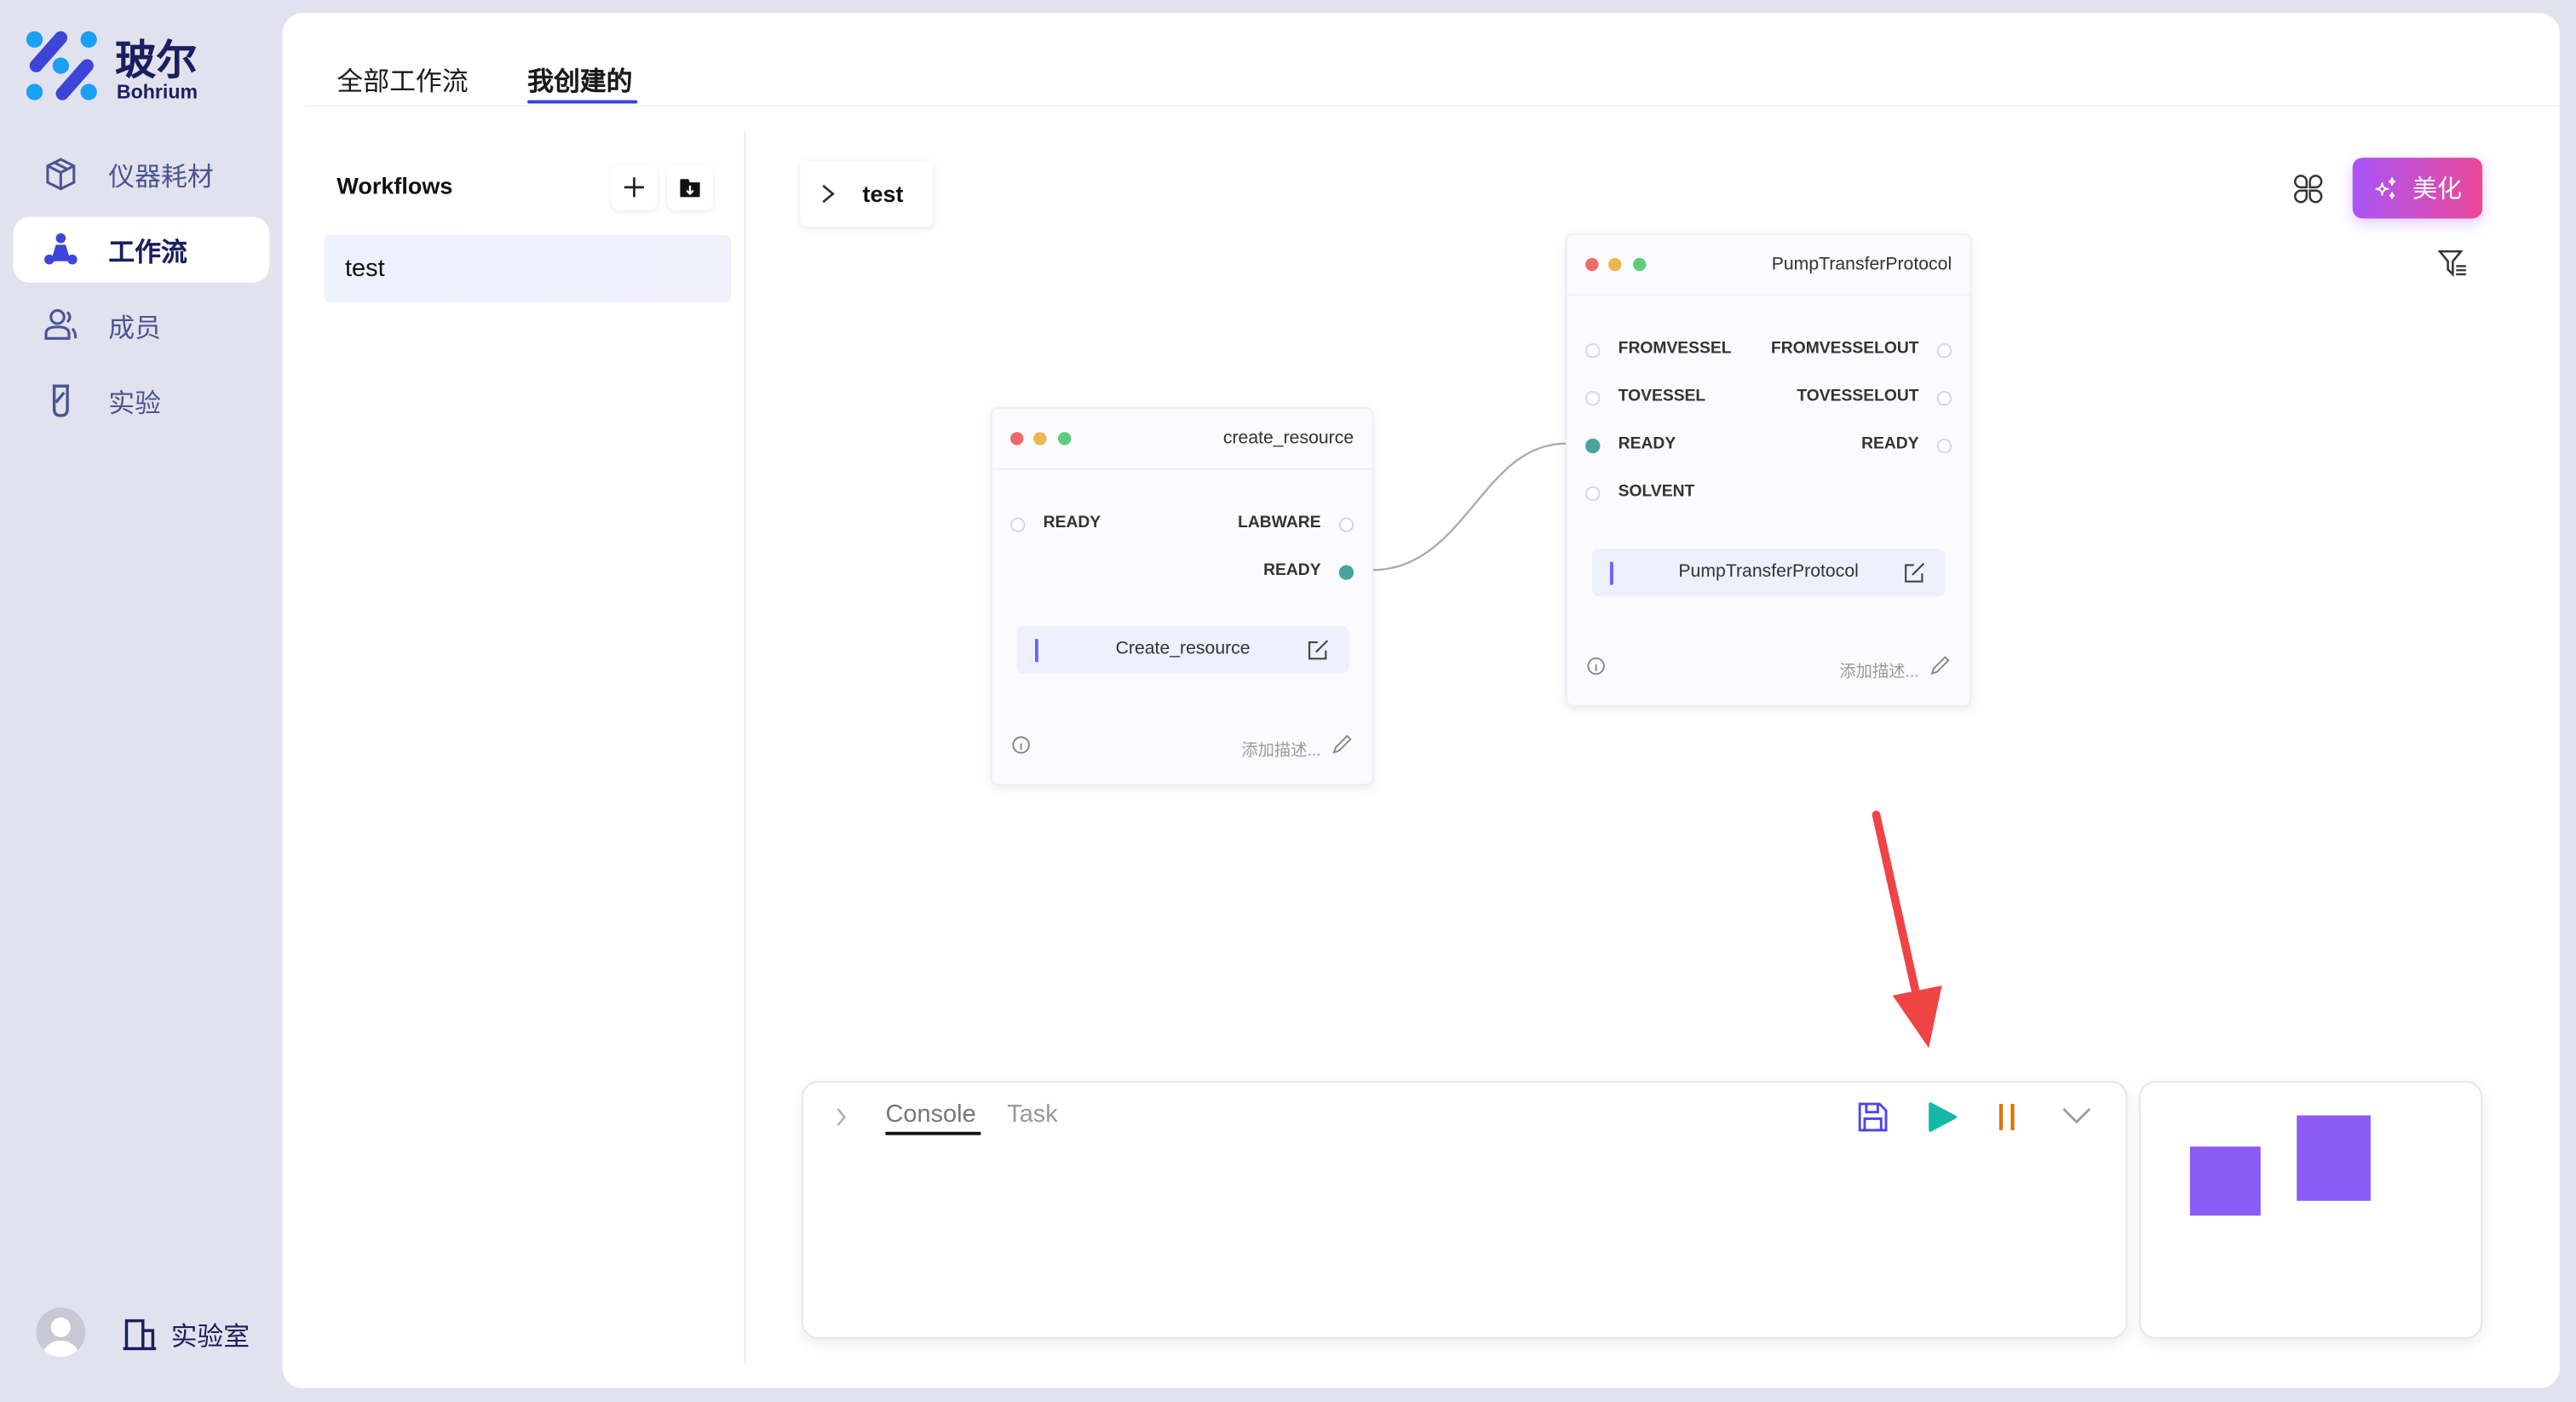  I want to click on output-port-connected, so click(1346, 572).